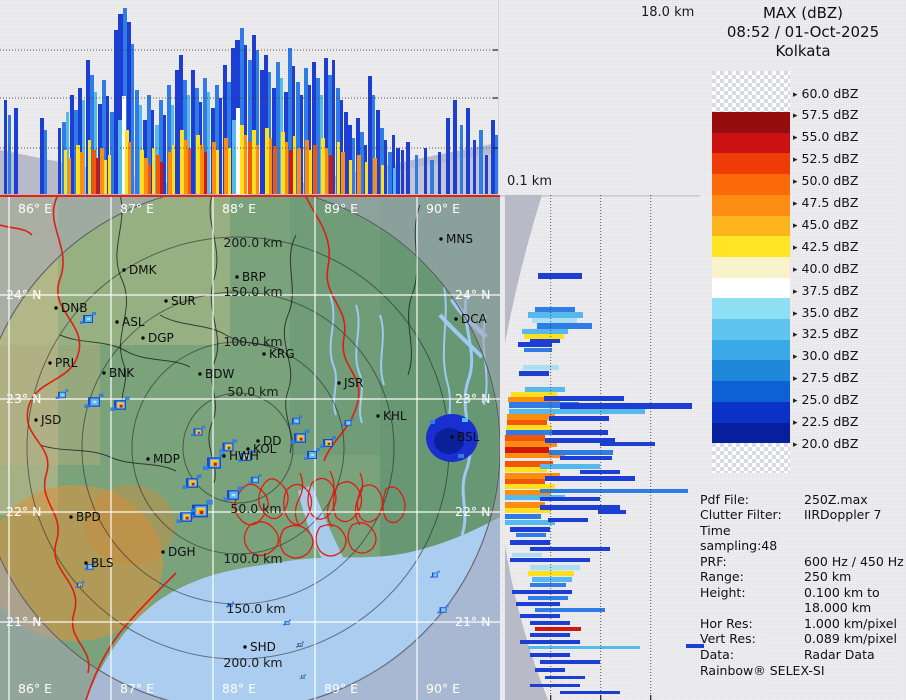  I want to click on city-marker-bsl: BSL, so click(465, 437).